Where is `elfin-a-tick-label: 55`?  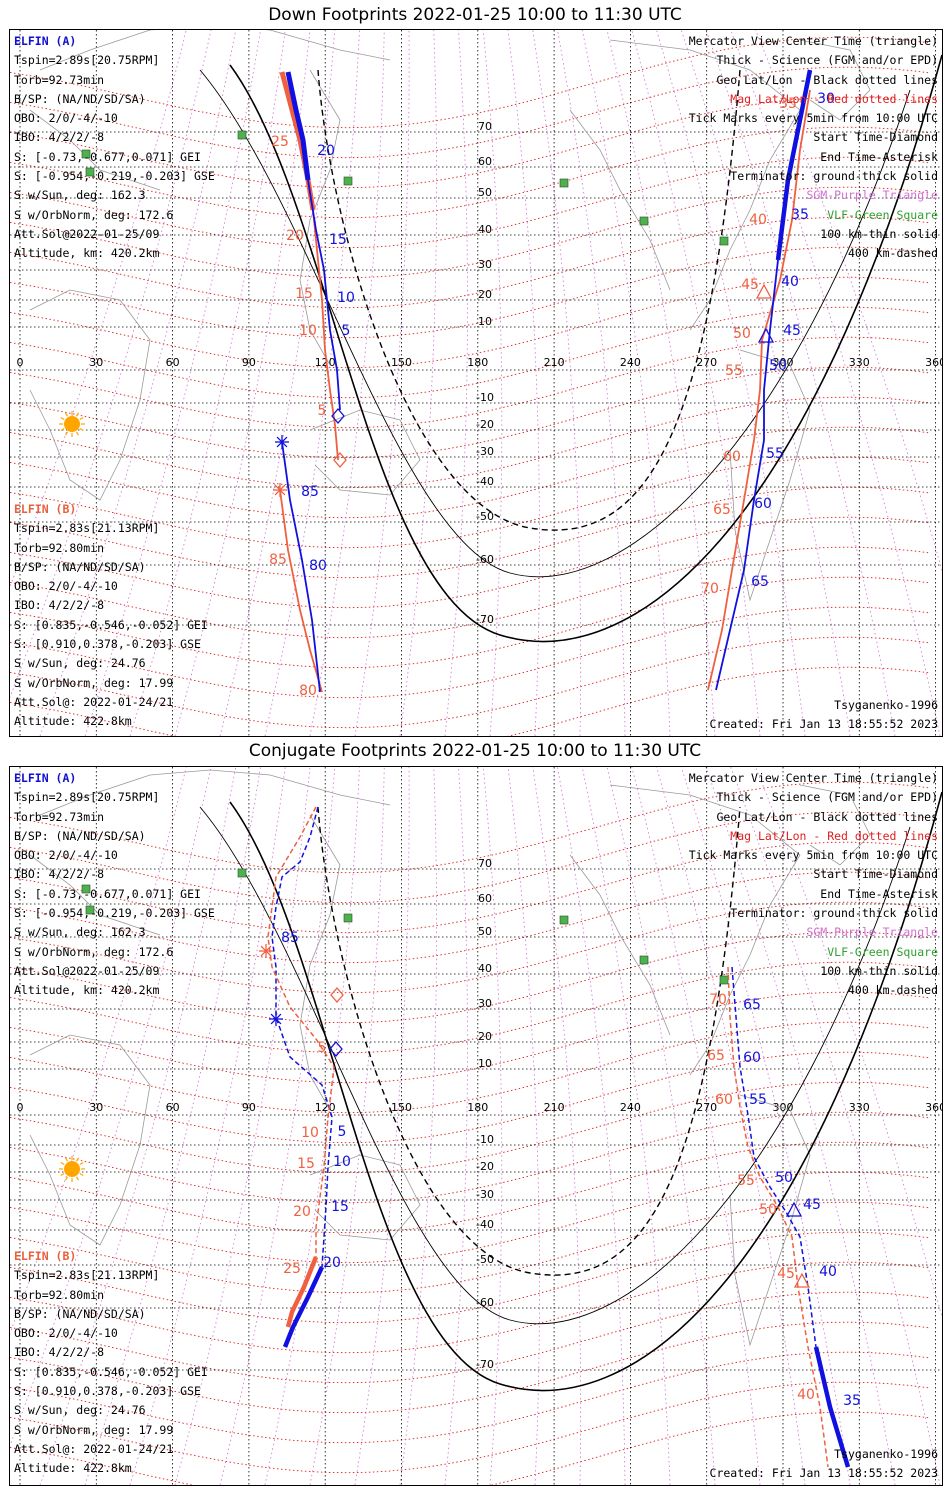
elfin-a-tick-label: 55 is located at coordinates (758, 1100).